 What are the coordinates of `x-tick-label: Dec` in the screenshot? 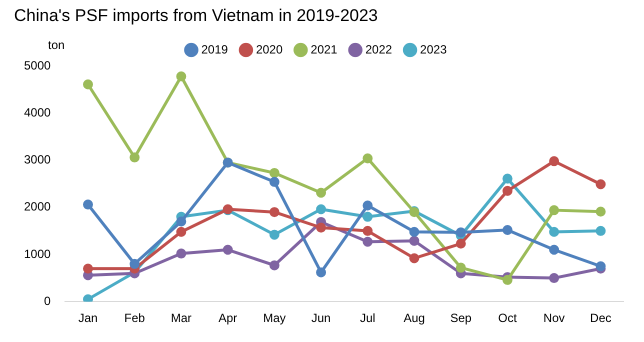 It's located at (601, 318).